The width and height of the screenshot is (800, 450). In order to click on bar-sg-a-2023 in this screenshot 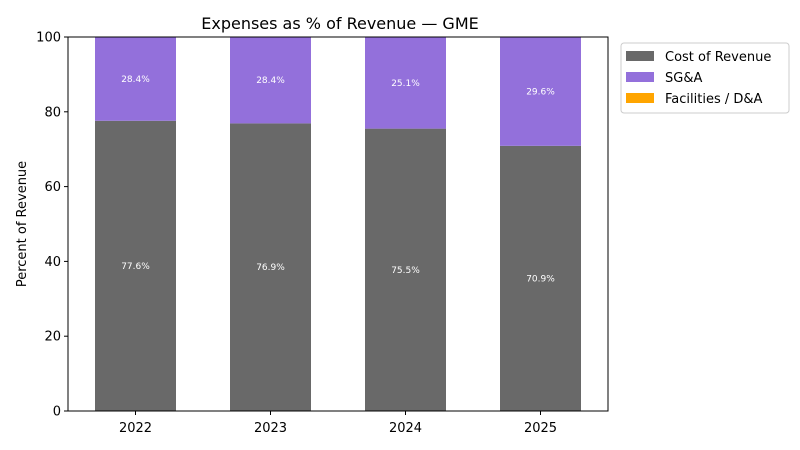, I will do `click(270, 80)`.